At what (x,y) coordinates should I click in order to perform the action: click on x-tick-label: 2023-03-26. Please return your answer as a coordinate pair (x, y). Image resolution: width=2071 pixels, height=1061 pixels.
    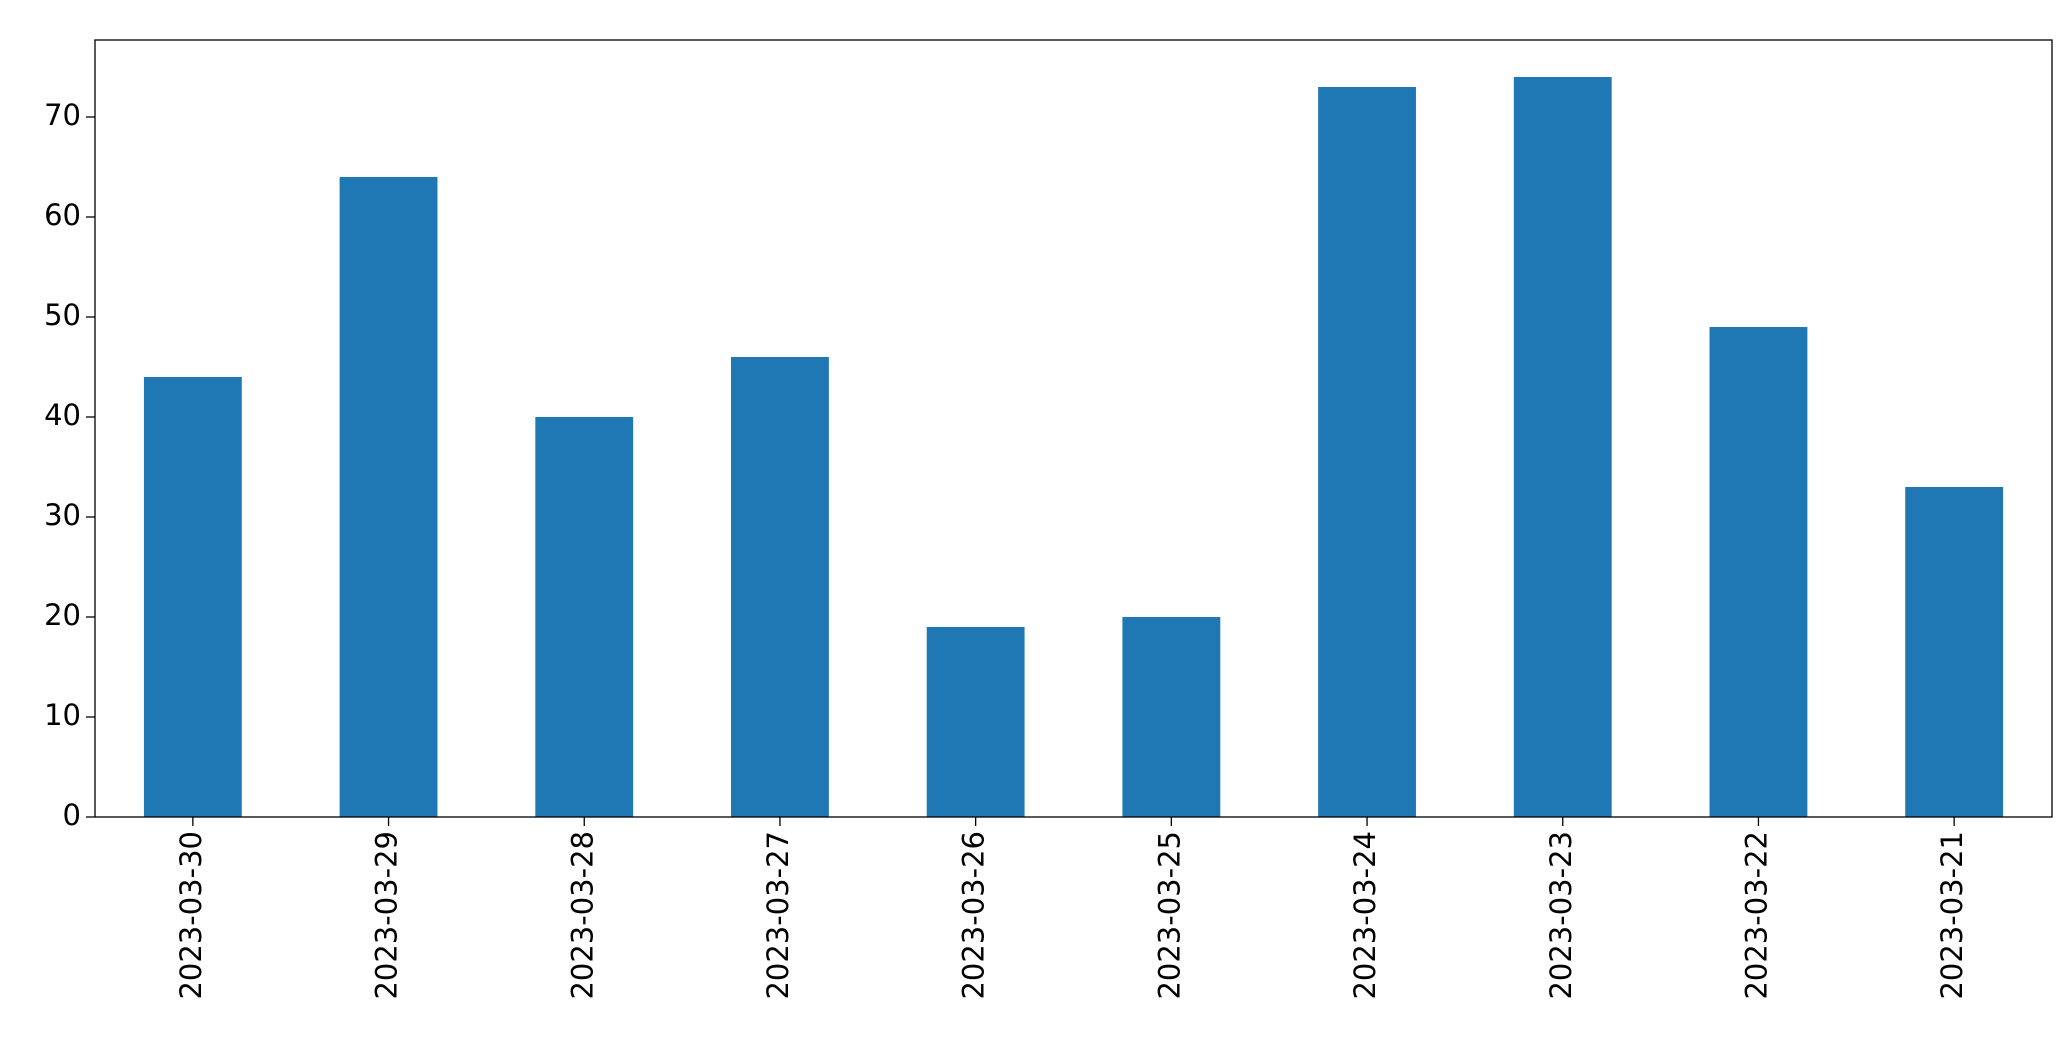
    Looking at the image, I should click on (974, 915).